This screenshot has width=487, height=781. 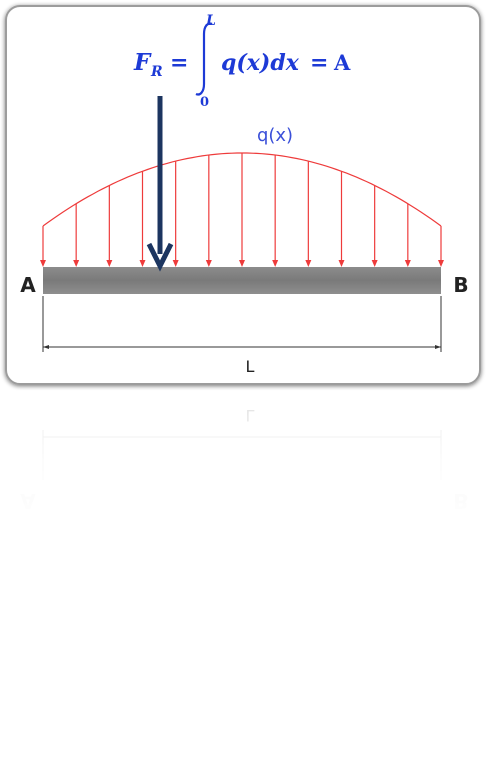 What do you see at coordinates (204, 102) in the screenshot?
I see `integral-lower-limit: 0` at bounding box center [204, 102].